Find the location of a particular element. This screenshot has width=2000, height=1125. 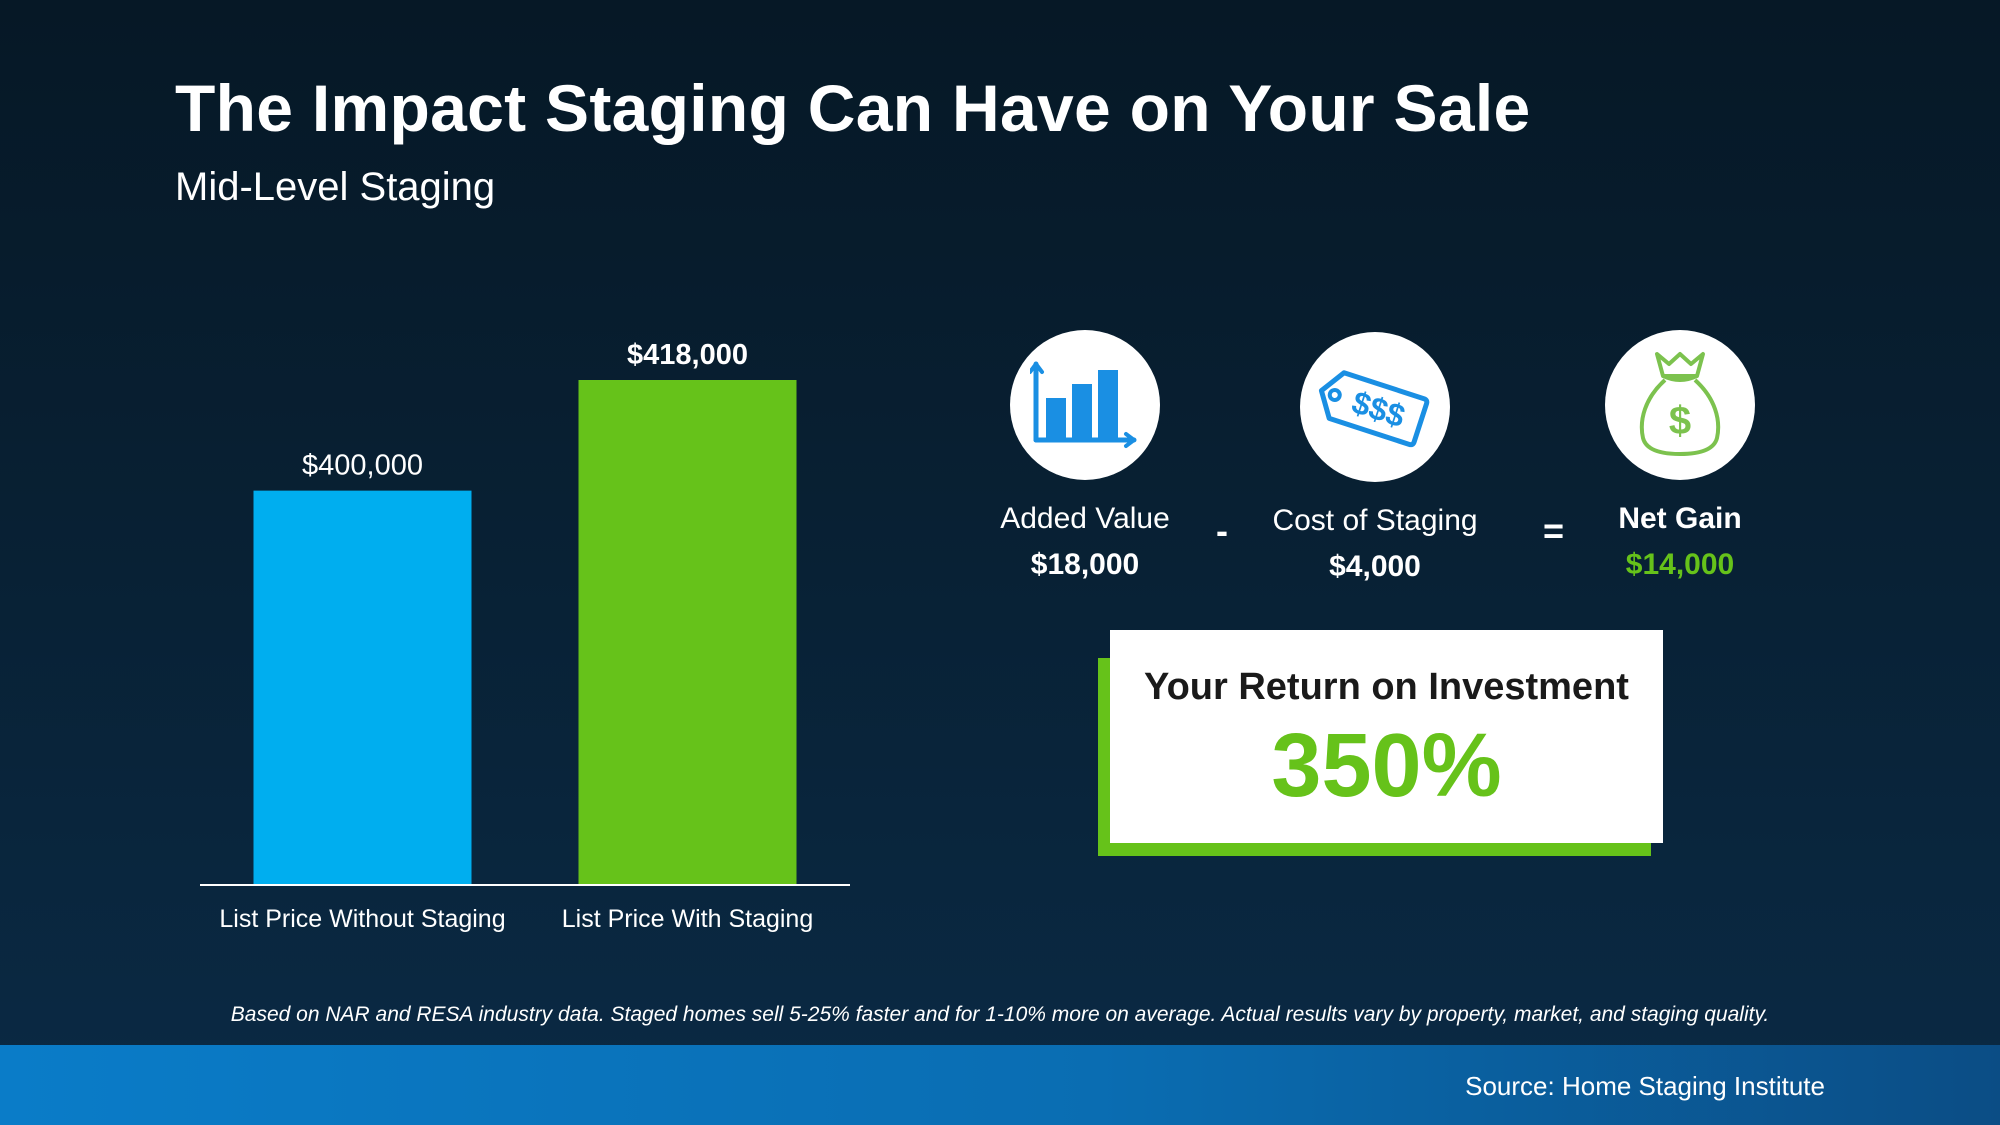

staging-cost-label: Cost of Staging is located at coordinates (1375, 520).